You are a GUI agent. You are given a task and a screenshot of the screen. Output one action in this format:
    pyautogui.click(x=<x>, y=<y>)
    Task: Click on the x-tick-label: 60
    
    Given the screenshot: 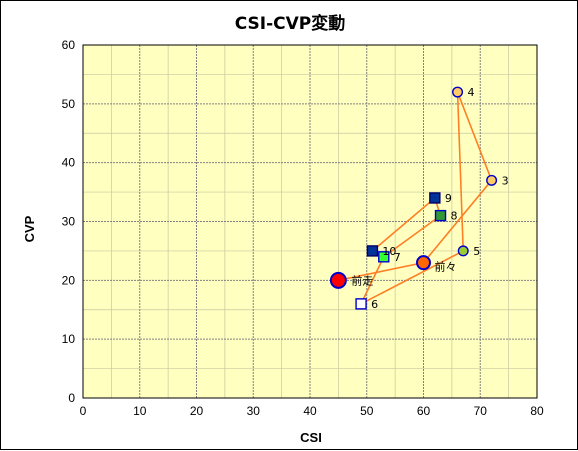 What is the action you would take?
    pyautogui.click(x=424, y=411)
    